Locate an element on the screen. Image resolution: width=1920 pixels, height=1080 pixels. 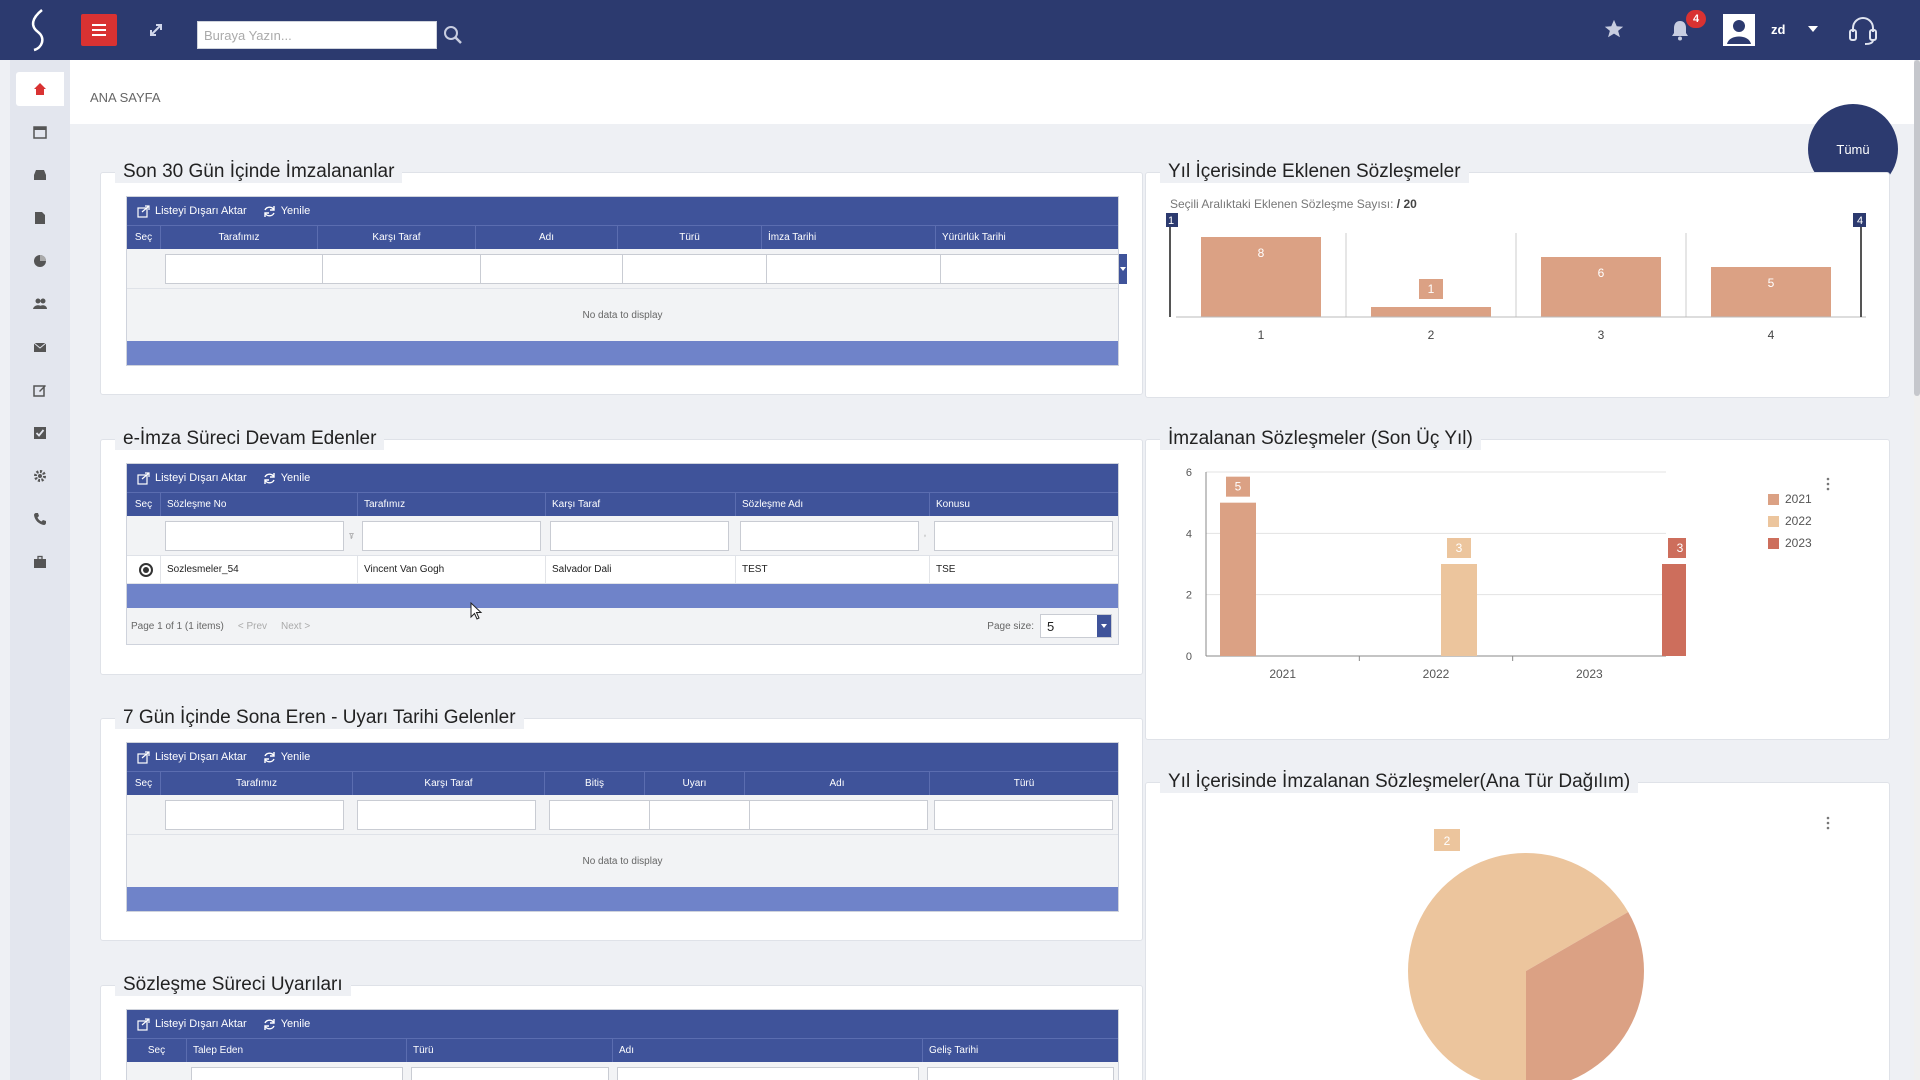
menu-toggle-button is located at coordinates (99, 30).